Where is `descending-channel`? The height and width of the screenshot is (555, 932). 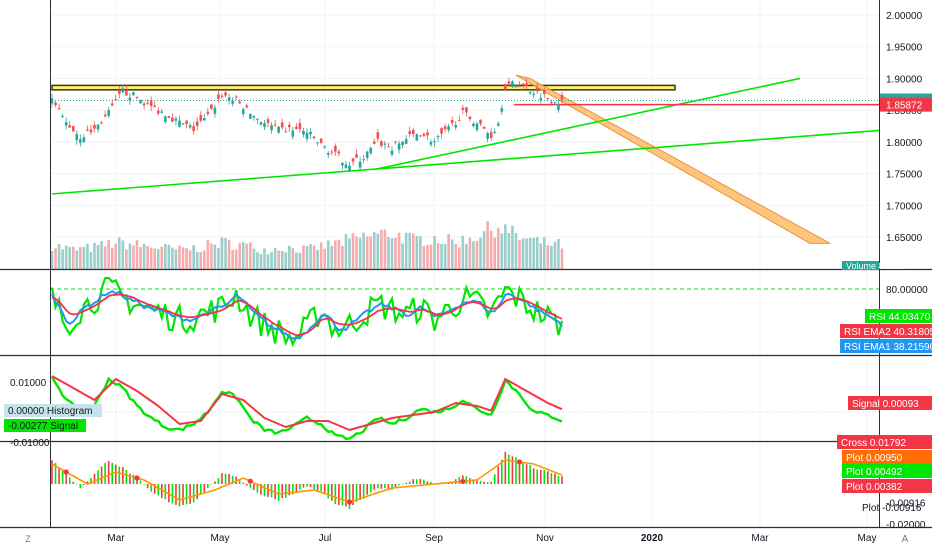 descending-channel is located at coordinates (673, 159).